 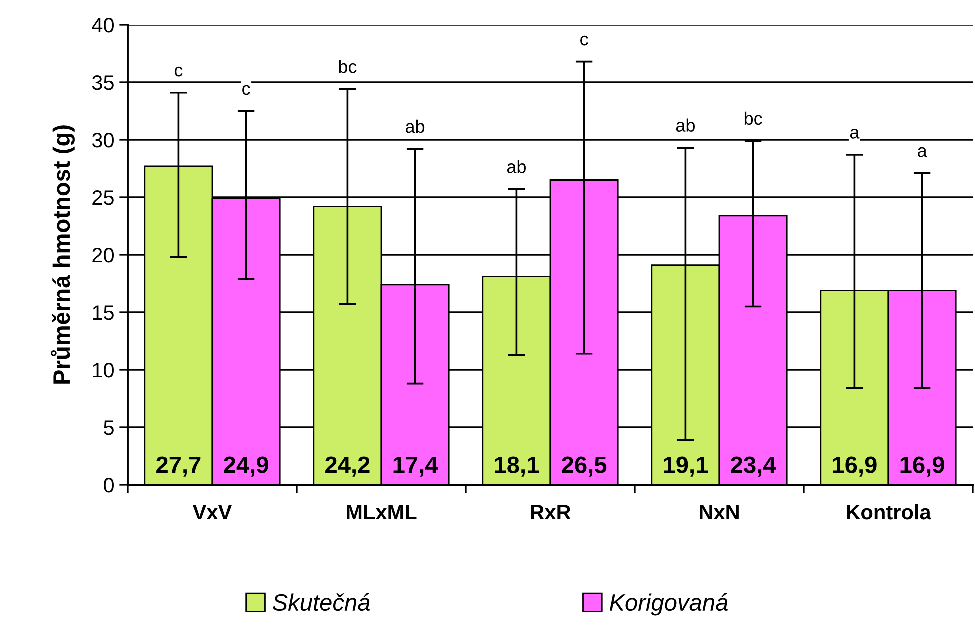 I want to click on data-label: 27,7, so click(x=178, y=466).